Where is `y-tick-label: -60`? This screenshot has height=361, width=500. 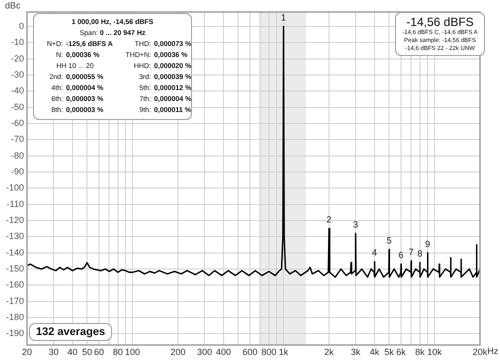 y-tick-label: -60 is located at coordinates (17, 123).